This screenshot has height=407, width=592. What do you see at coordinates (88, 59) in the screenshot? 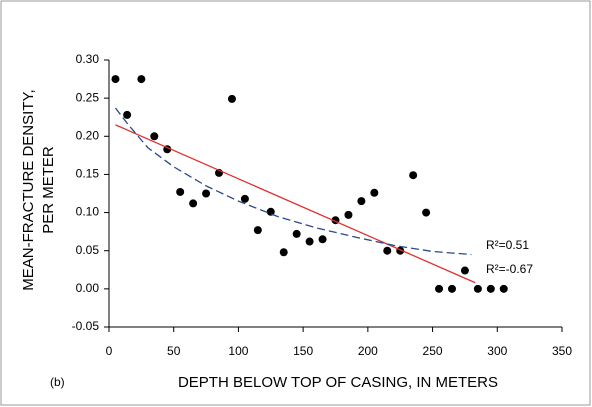
I see `y-tick-label: 0.30` at bounding box center [88, 59].